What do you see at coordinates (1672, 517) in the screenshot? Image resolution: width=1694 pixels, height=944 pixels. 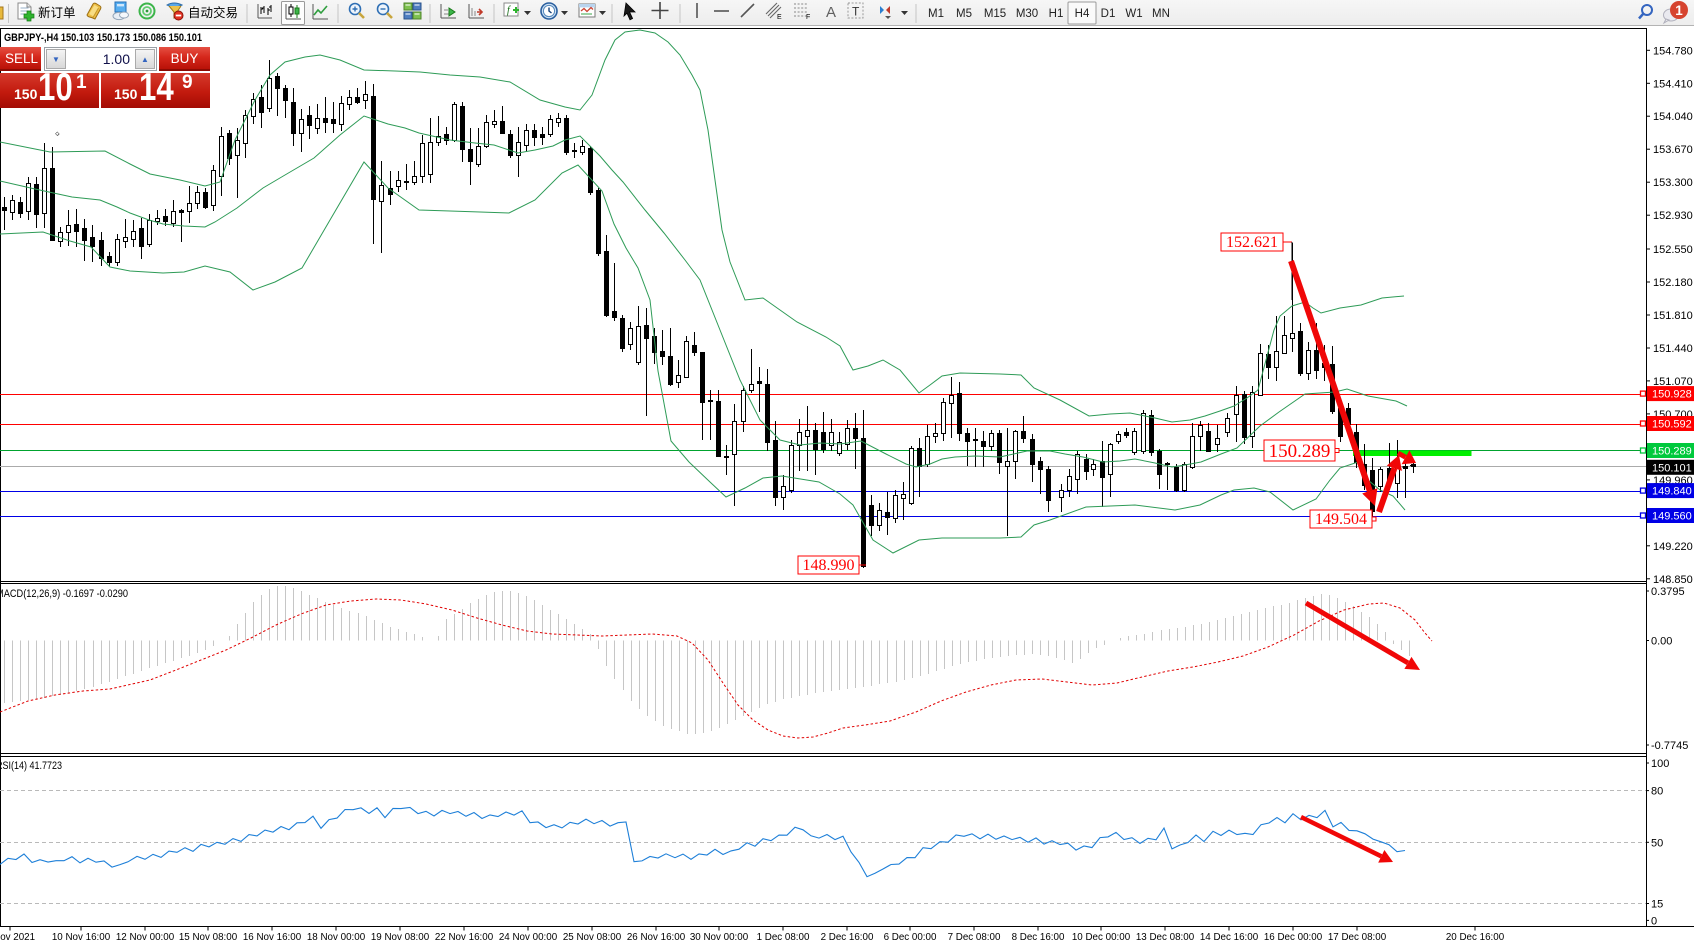 I see `svg-text: 149.560` at bounding box center [1672, 517].